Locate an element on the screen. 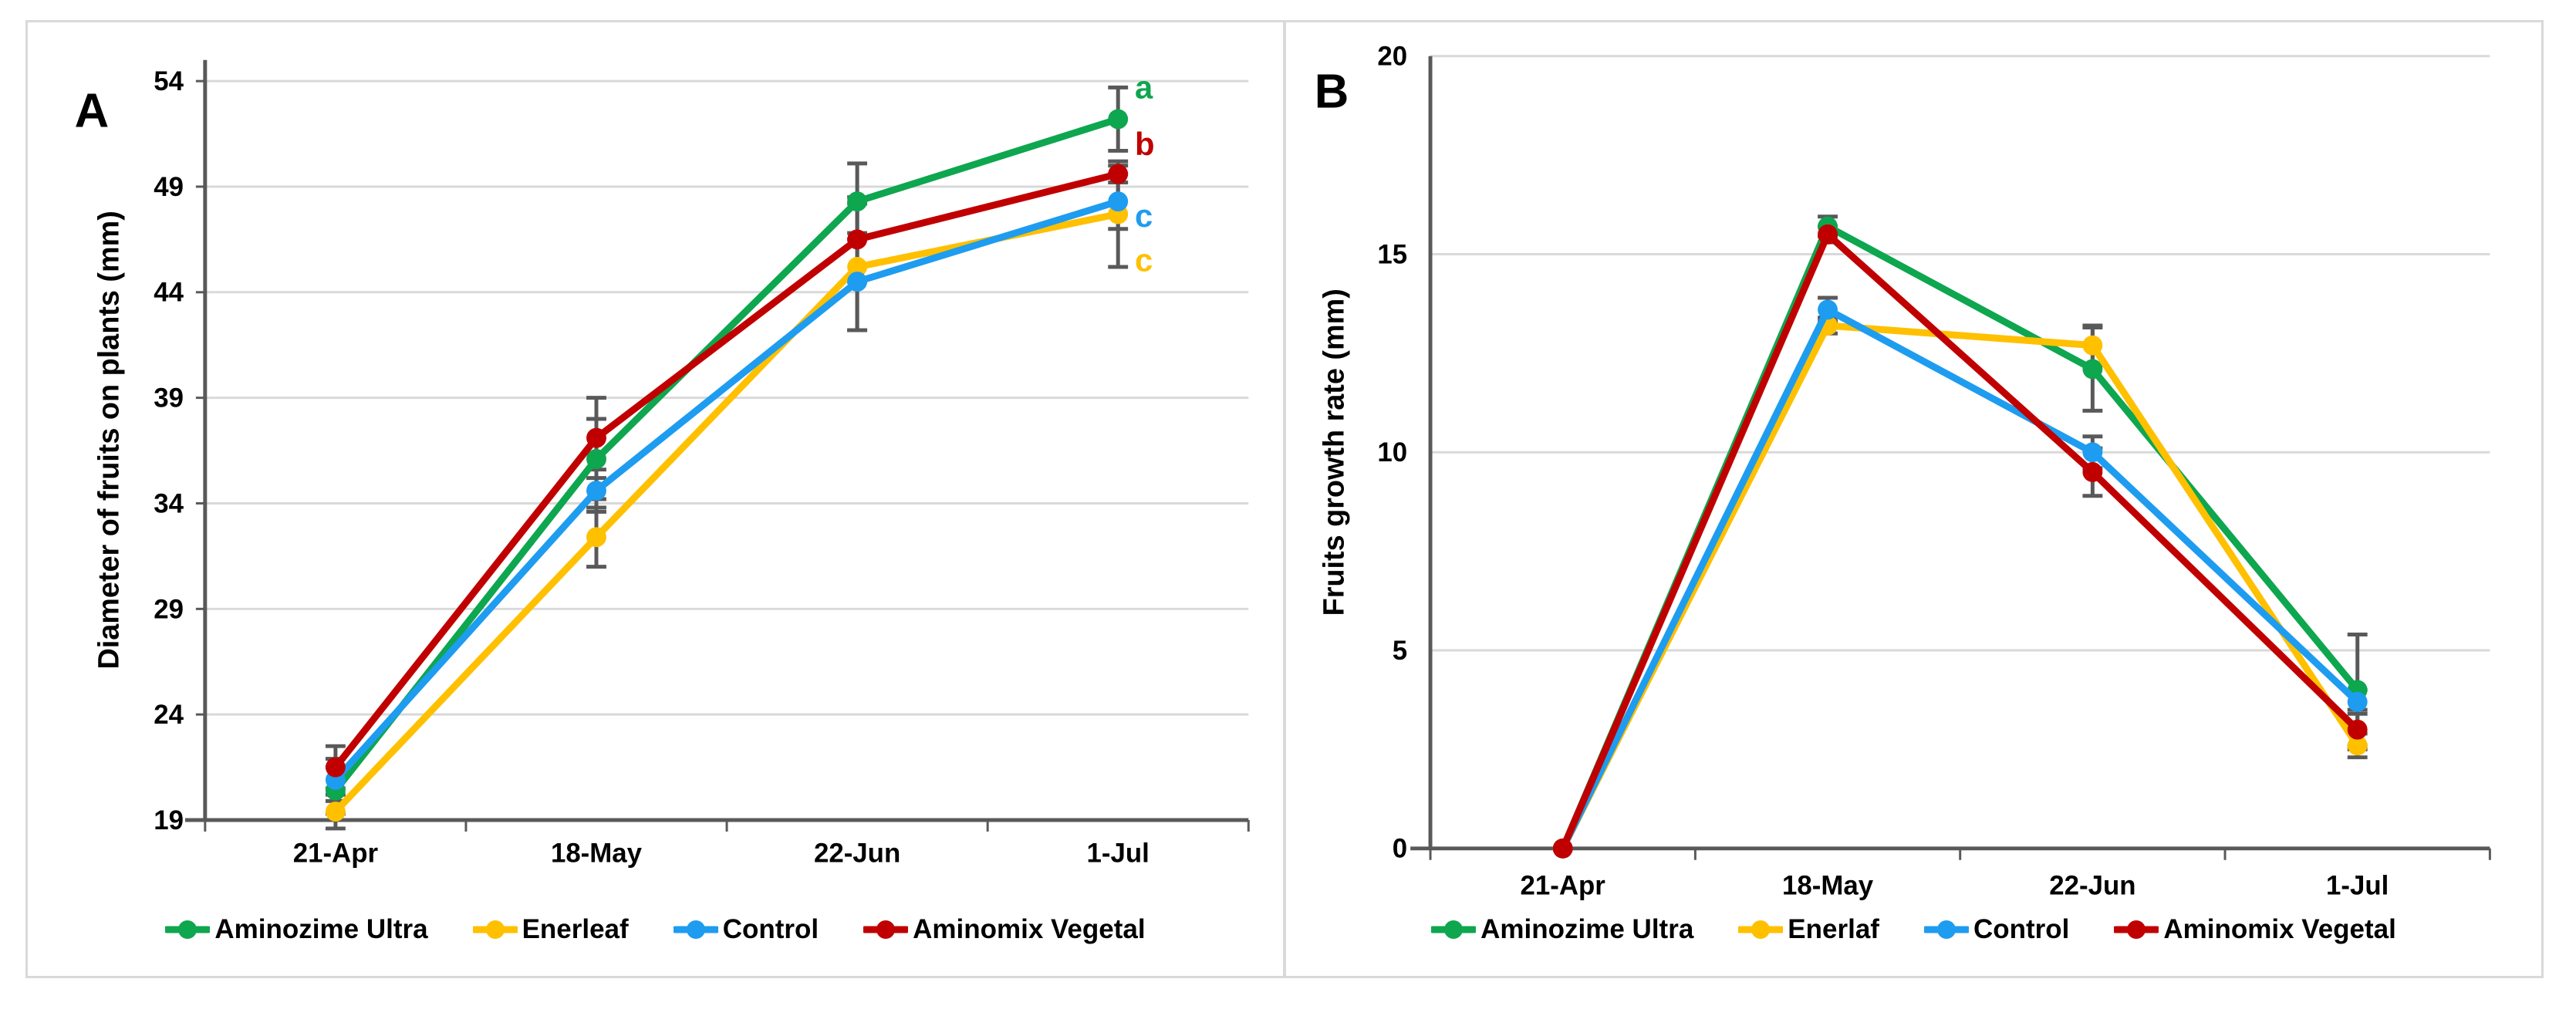 Image resolution: width=2576 pixels, height=1016 pixels. legend-marker-enerlaf is located at coordinates (1761, 929).